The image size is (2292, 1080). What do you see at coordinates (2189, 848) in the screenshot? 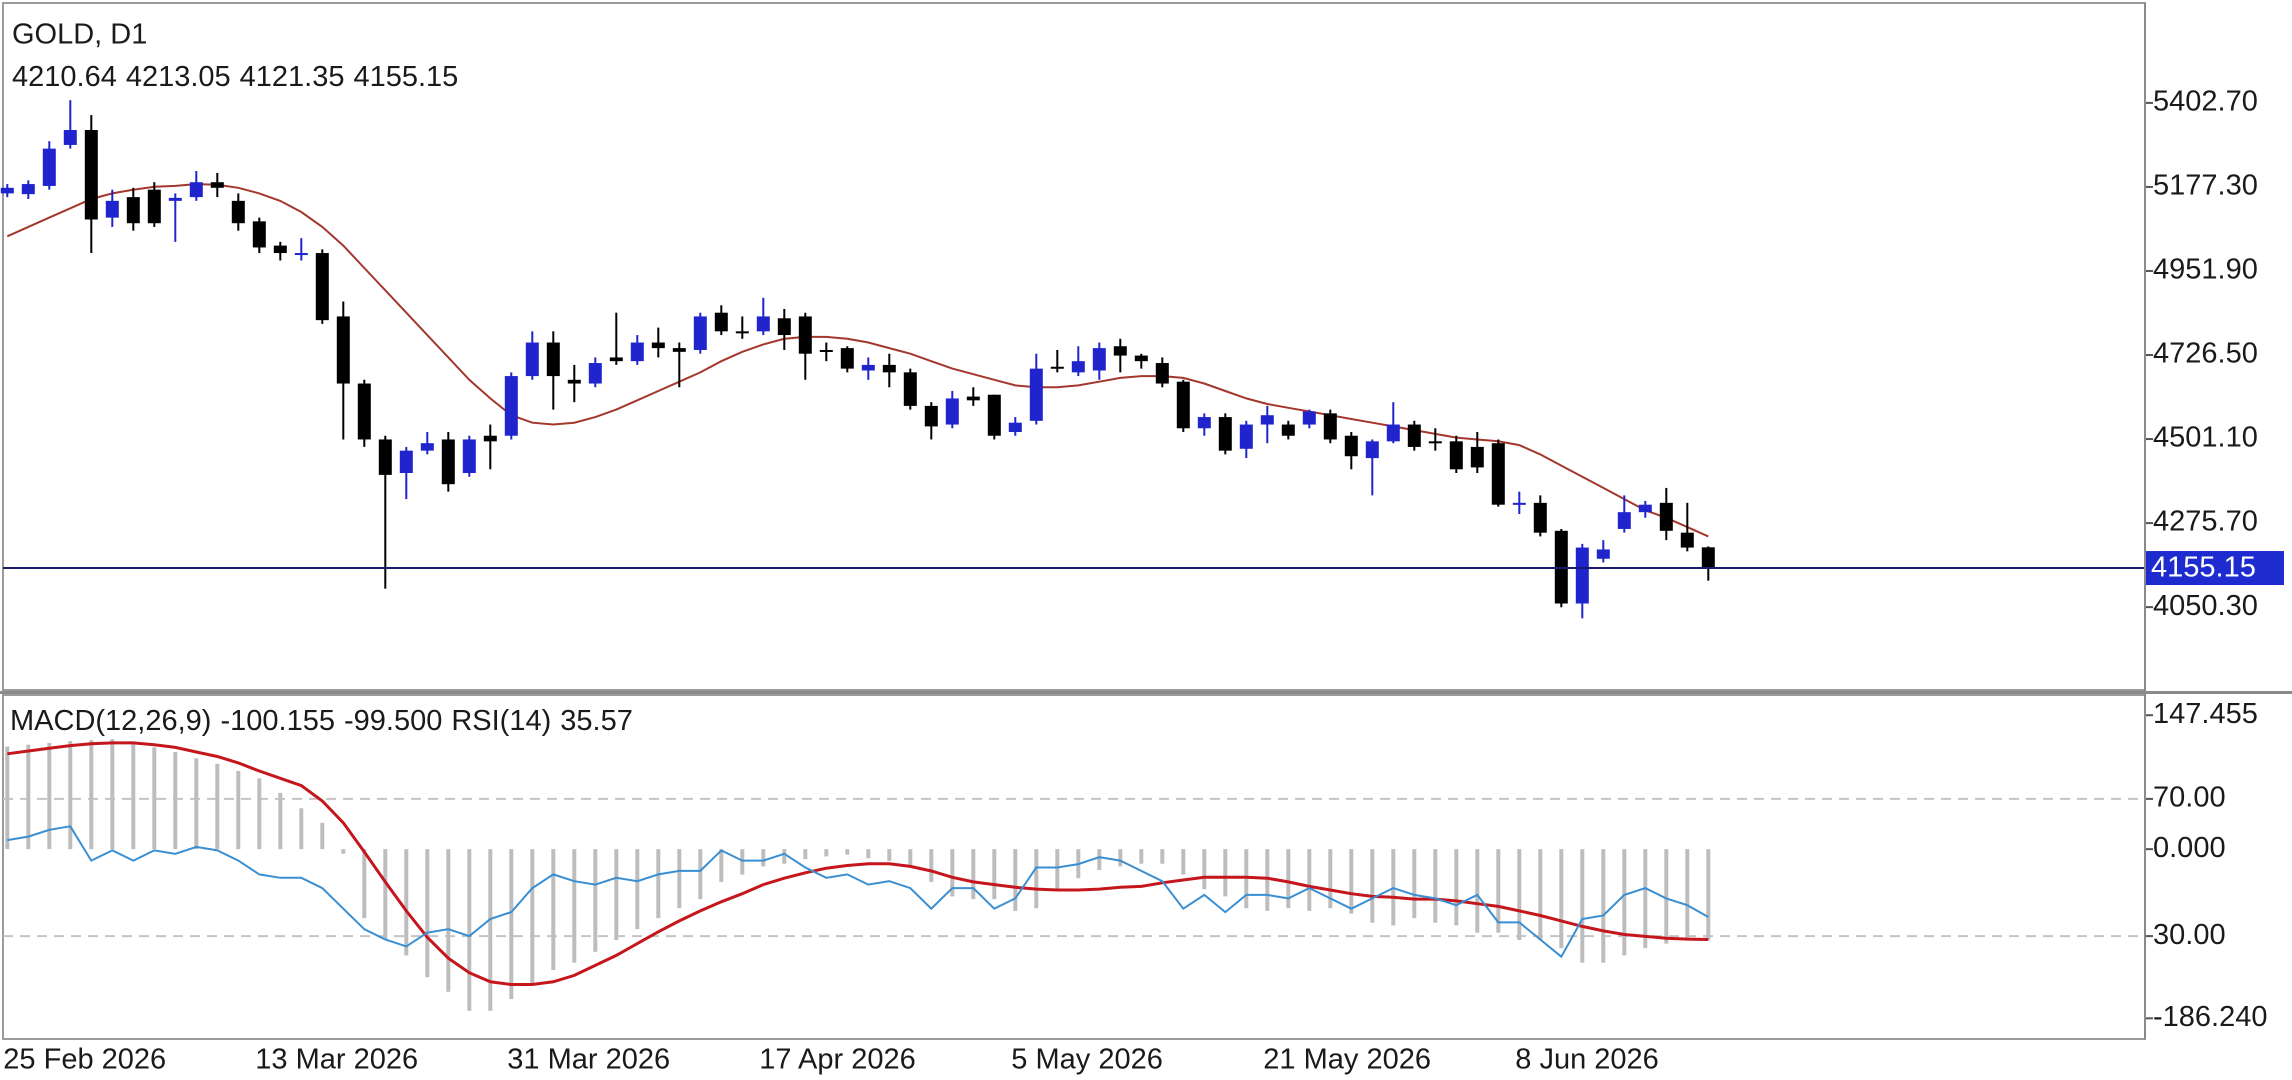
I see `y-tick-label: 0.000` at bounding box center [2189, 848].